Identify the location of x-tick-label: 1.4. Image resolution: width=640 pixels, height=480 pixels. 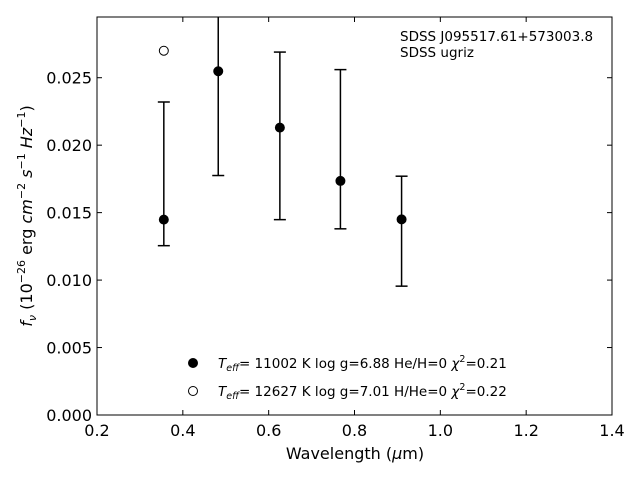
(611, 430).